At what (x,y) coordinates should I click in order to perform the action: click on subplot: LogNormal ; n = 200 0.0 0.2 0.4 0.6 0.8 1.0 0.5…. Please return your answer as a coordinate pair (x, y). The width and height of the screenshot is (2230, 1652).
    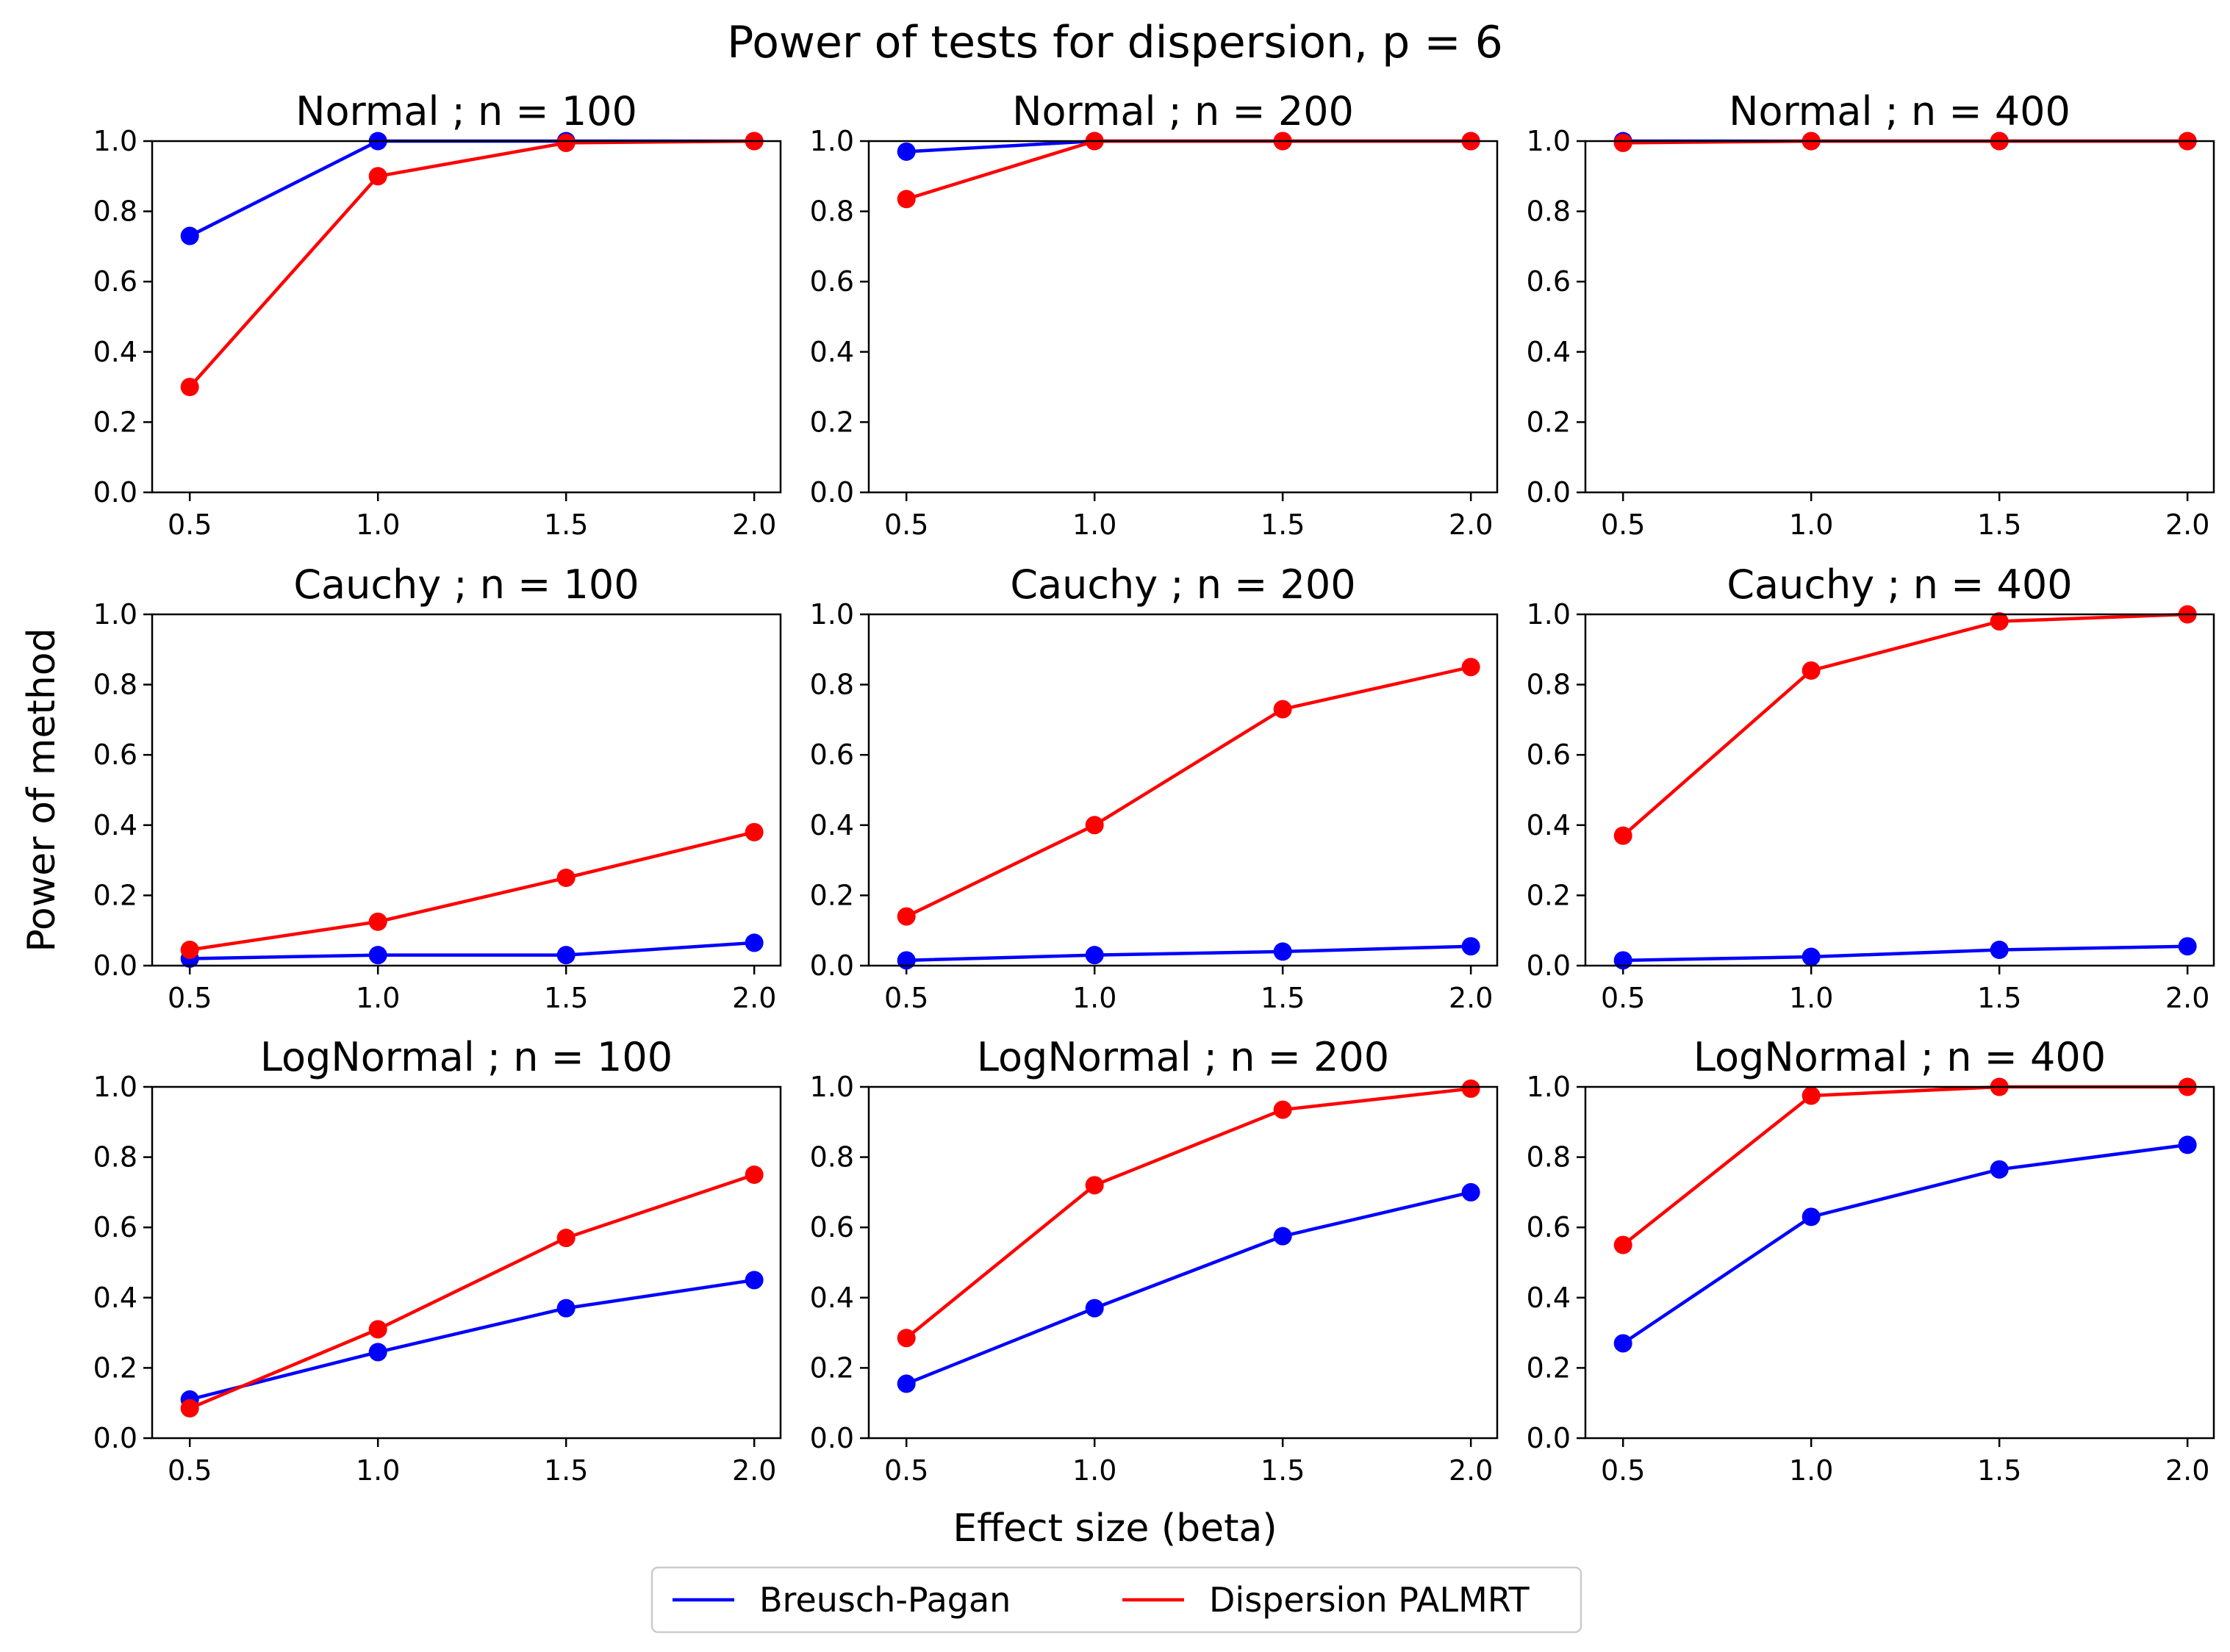
    Looking at the image, I should click on (1154, 1260).